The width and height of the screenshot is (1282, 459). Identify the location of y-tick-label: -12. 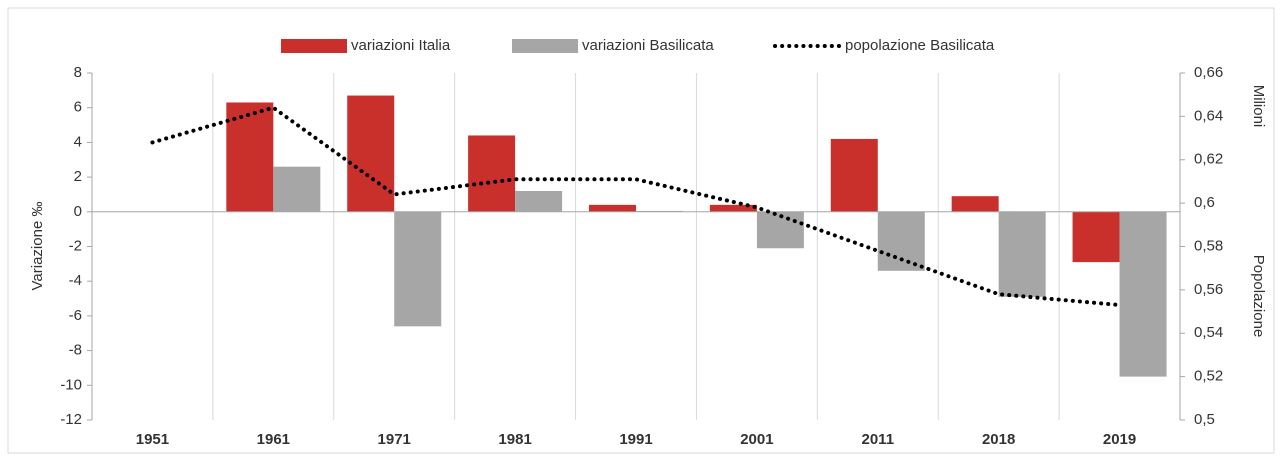
(71, 419).